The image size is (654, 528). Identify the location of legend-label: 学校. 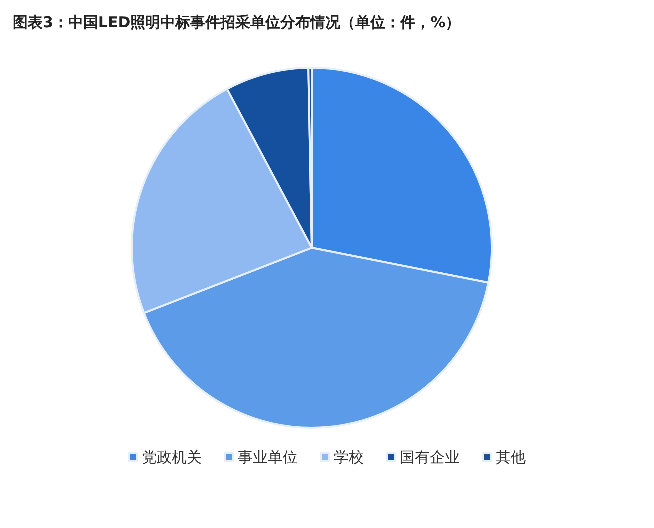
(349, 457).